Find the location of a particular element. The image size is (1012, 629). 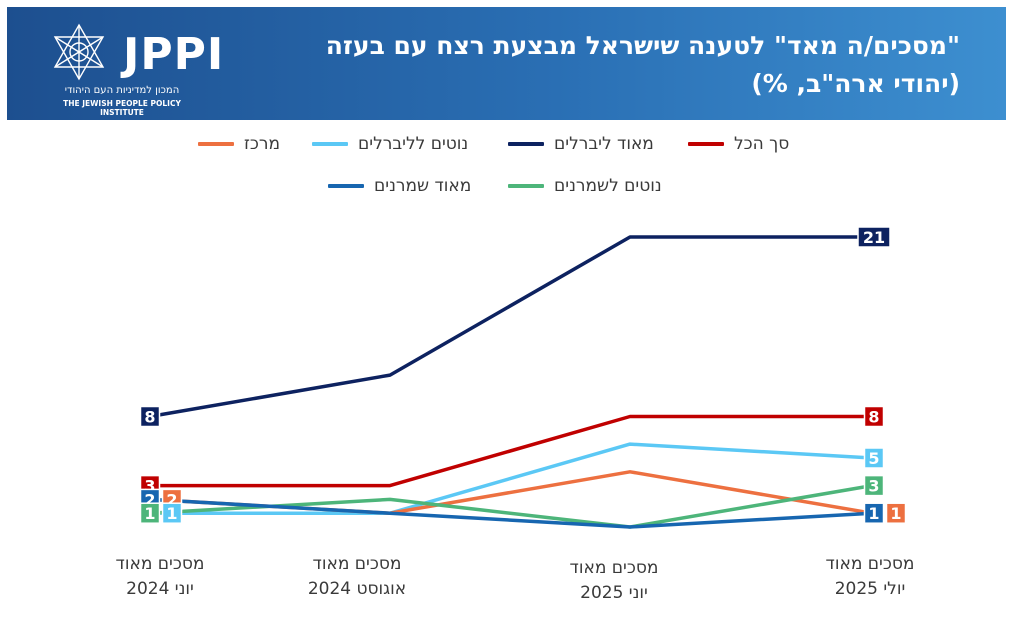

data-label-text: 5 is located at coordinates (873, 458).